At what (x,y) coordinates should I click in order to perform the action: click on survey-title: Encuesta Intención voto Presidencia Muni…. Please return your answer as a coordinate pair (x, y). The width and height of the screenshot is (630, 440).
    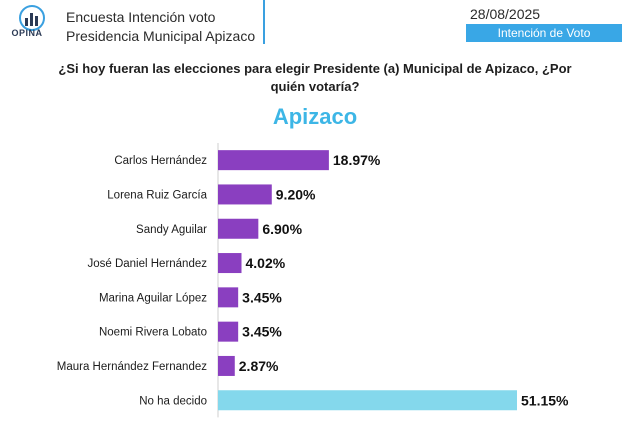
    Looking at the image, I should click on (160, 27).